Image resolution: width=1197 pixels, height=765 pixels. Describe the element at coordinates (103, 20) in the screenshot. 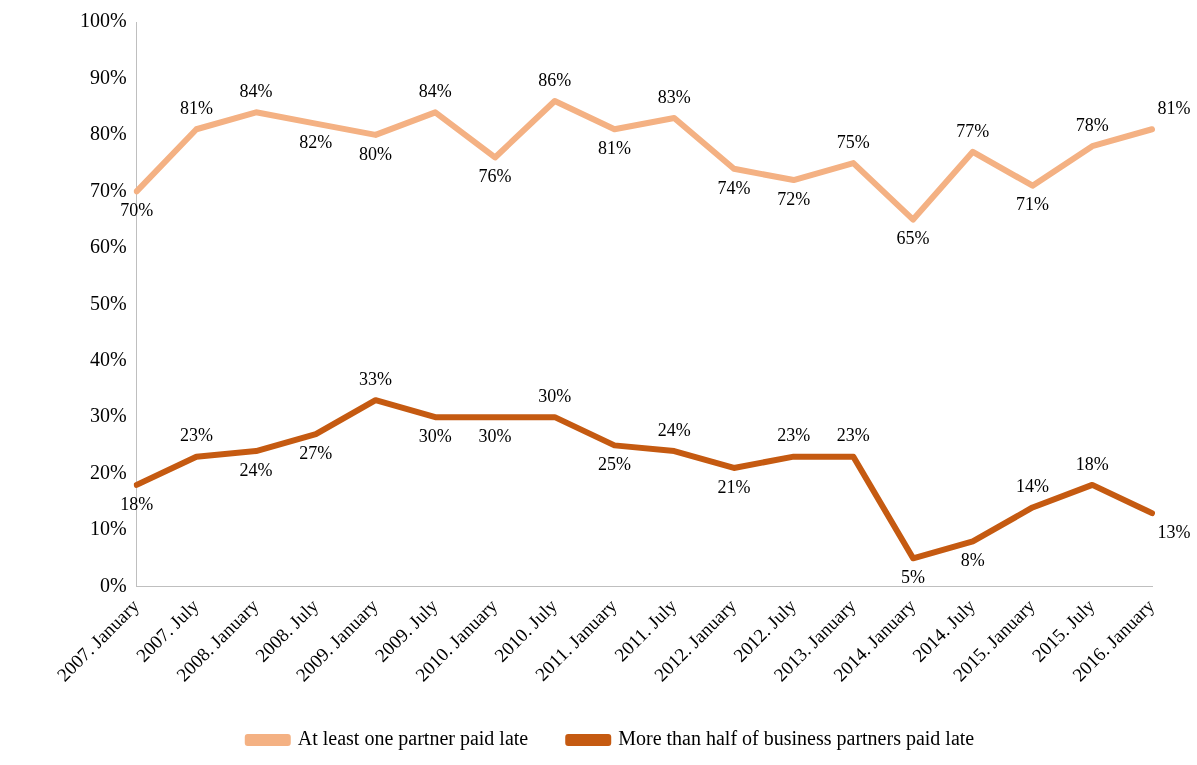

I see `y-tick-label: 100%` at that location.